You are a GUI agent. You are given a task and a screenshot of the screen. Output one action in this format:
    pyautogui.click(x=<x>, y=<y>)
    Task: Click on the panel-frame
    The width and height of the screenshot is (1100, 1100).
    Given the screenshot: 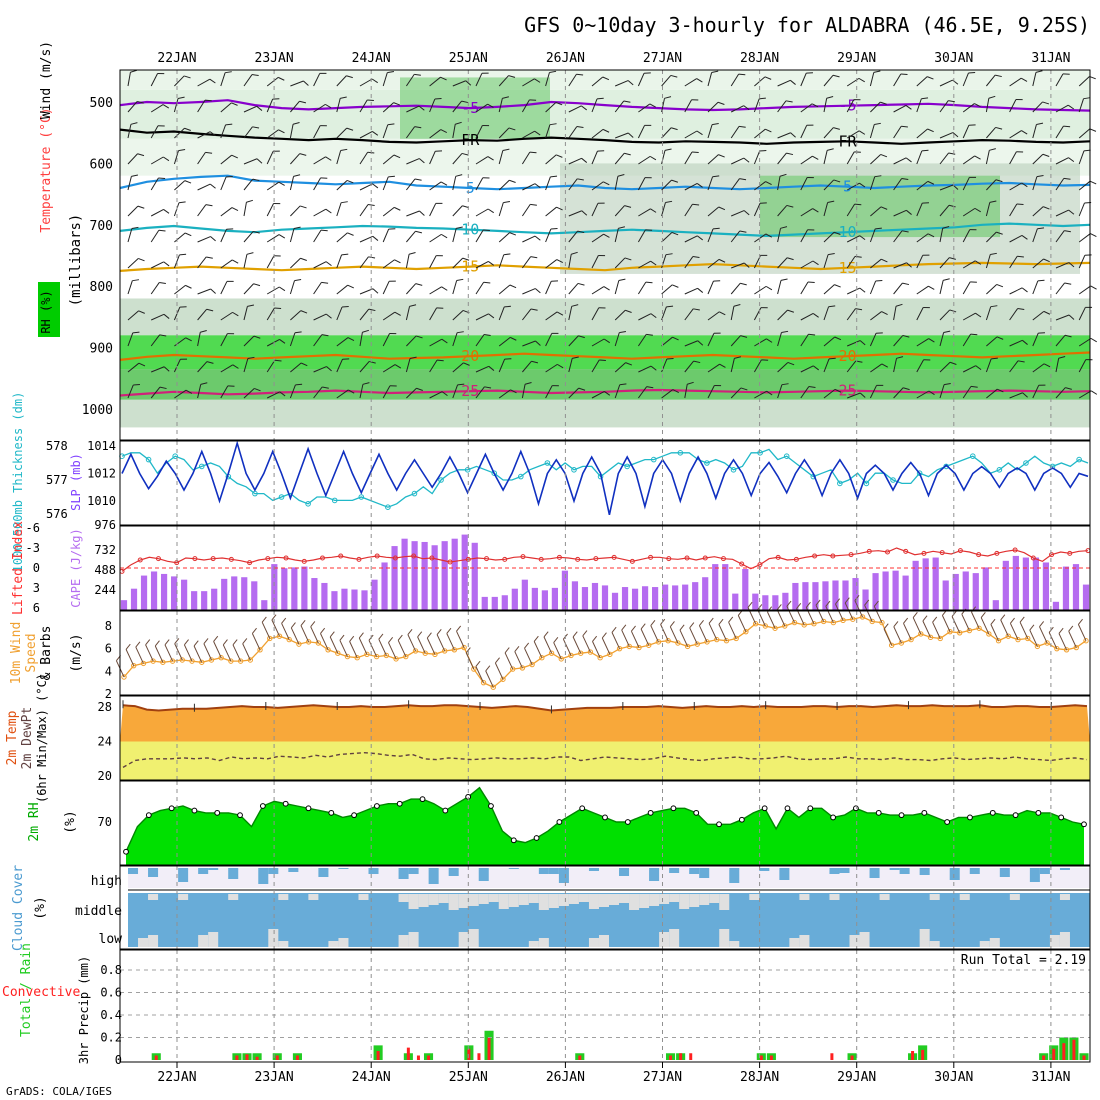 What is the action you would take?
    pyautogui.click(x=605, y=483)
    